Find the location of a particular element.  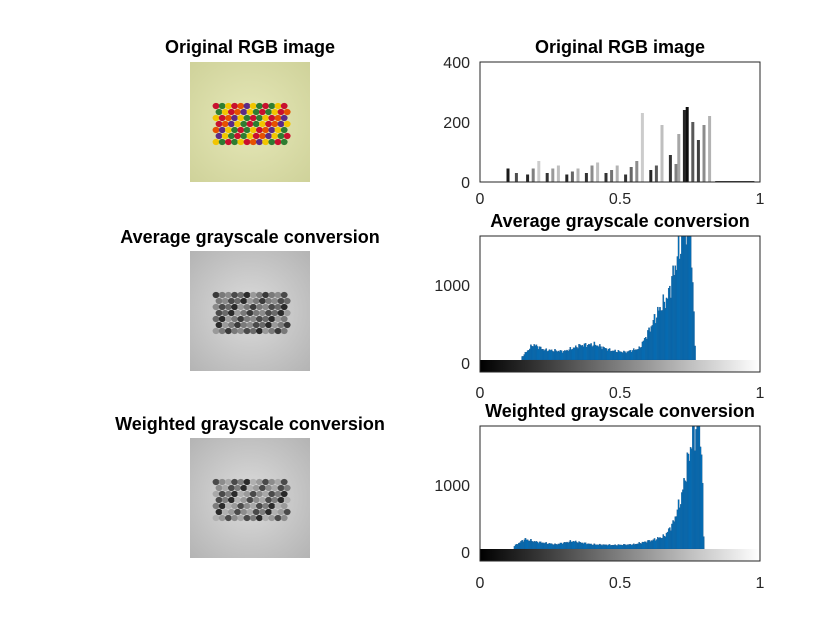

hist3-grayscale-colorbar is located at coordinates (620, 555).